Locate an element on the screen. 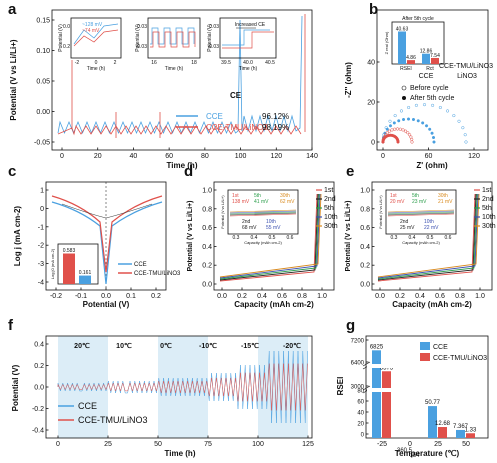  panel-a-inset-xtick: 18 is located at coordinates (194, 63).